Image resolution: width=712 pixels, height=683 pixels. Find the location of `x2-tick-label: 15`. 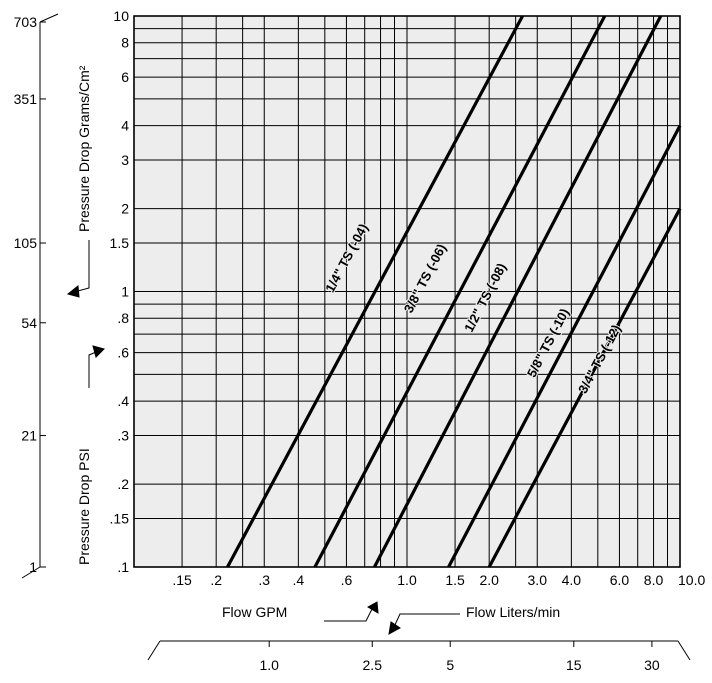

x2-tick-label: 15 is located at coordinates (574, 665).